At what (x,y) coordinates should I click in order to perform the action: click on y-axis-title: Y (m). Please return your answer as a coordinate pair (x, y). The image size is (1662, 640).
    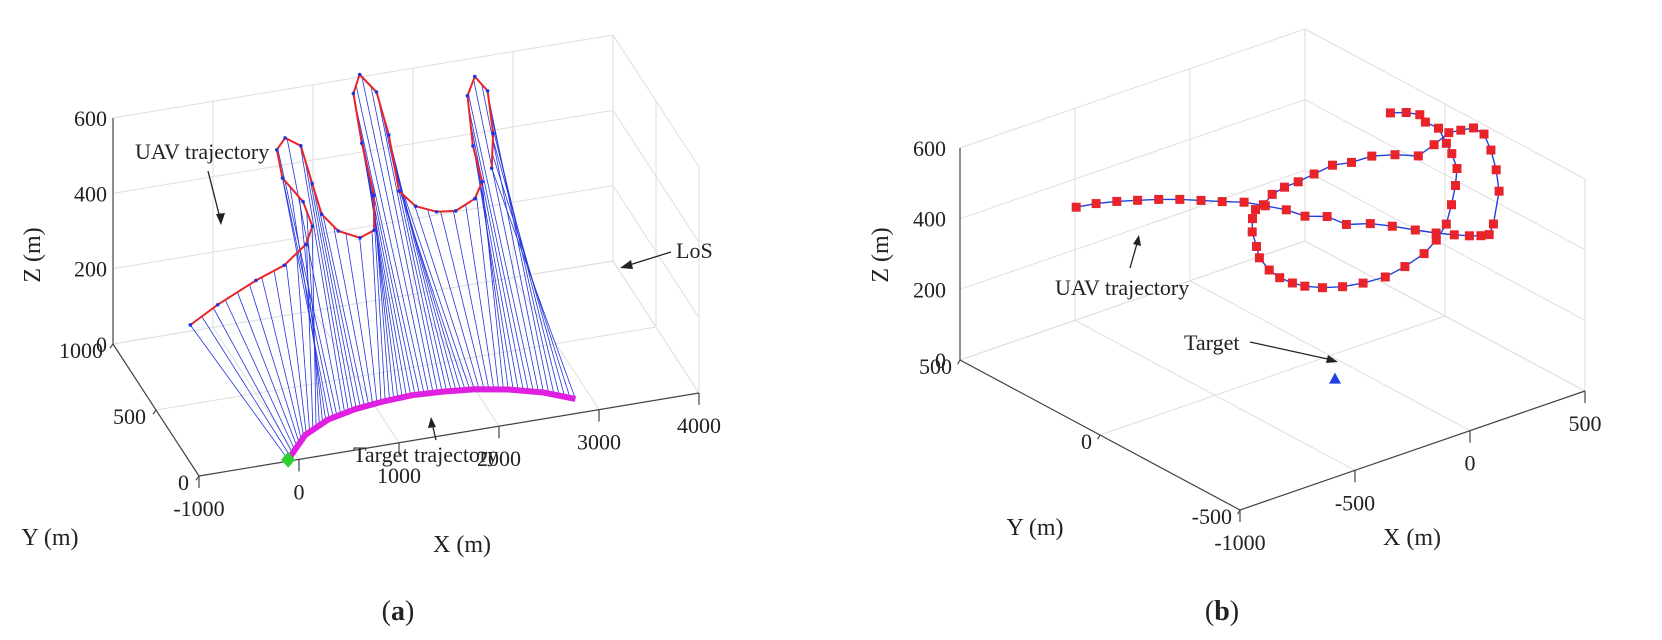
    Looking at the image, I should click on (49, 538).